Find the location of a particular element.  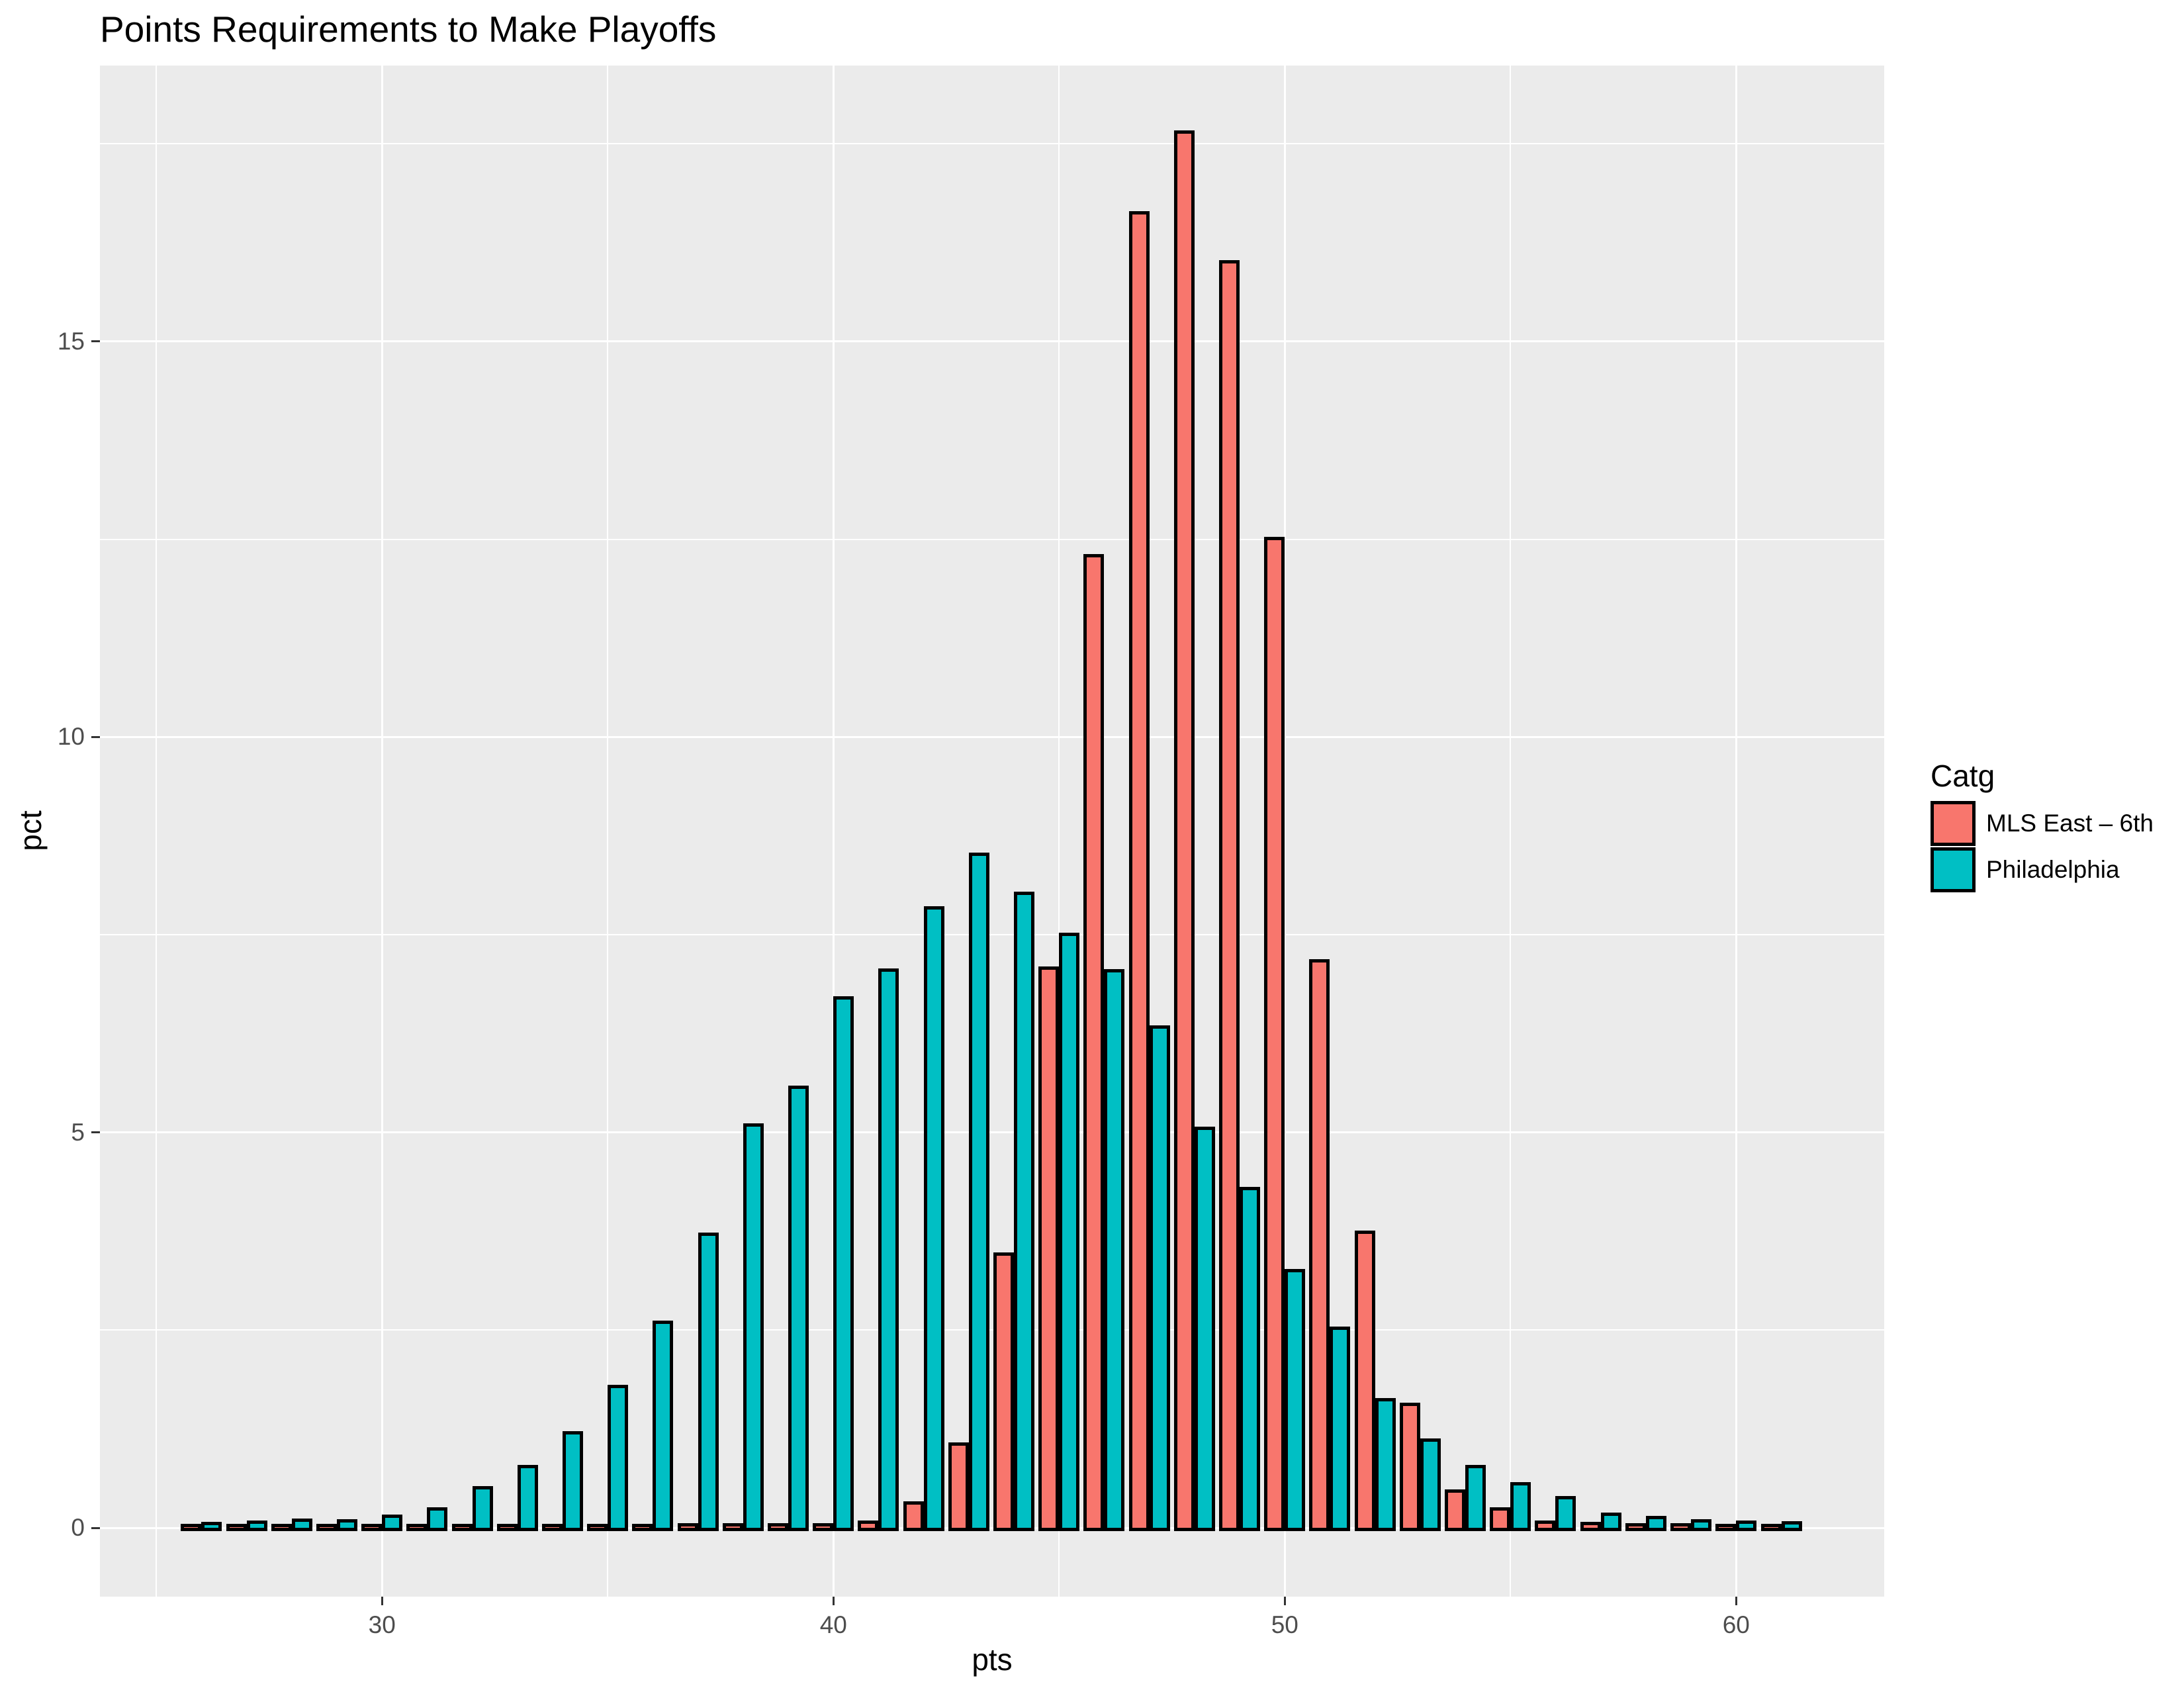

plot-title: Points Requirements to Make Playoffs is located at coordinates (408, 29).